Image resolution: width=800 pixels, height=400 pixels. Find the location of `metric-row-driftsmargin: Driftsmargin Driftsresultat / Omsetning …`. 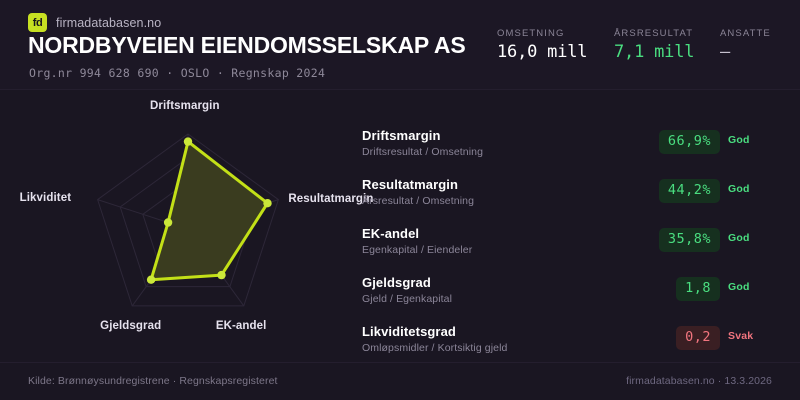

metric-row-driftsmargin: Driftsmargin Driftsresultat / Omsetning … is located at coordinates (572, 148).